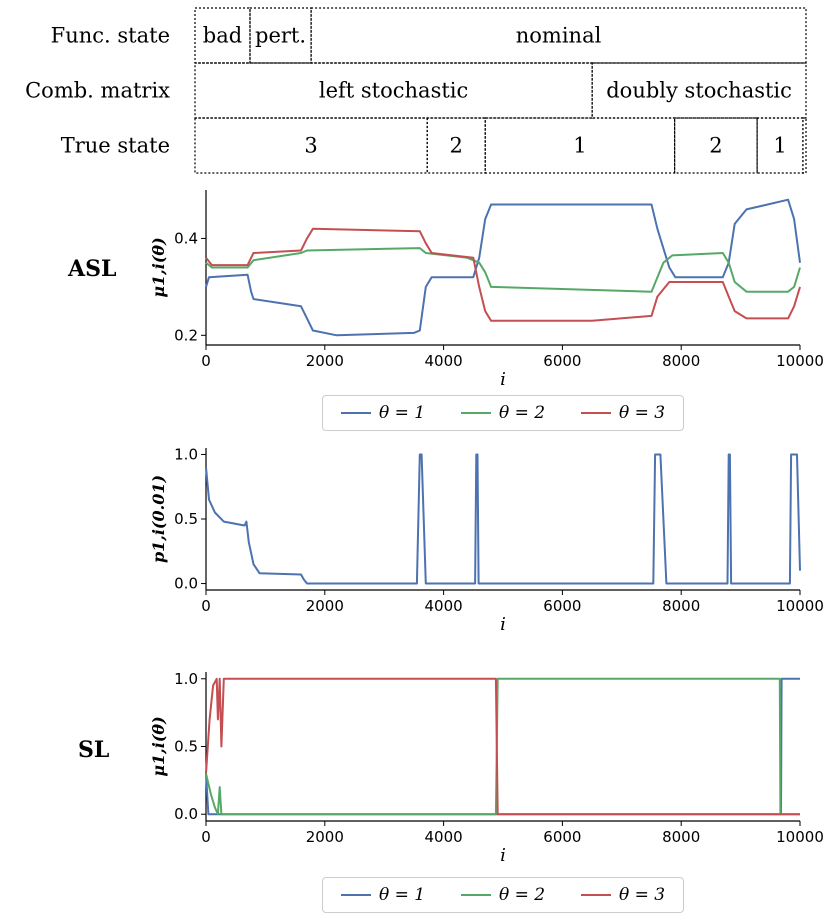  I want to click on timeline-segment-label: left stochastic, so click(393, 91).